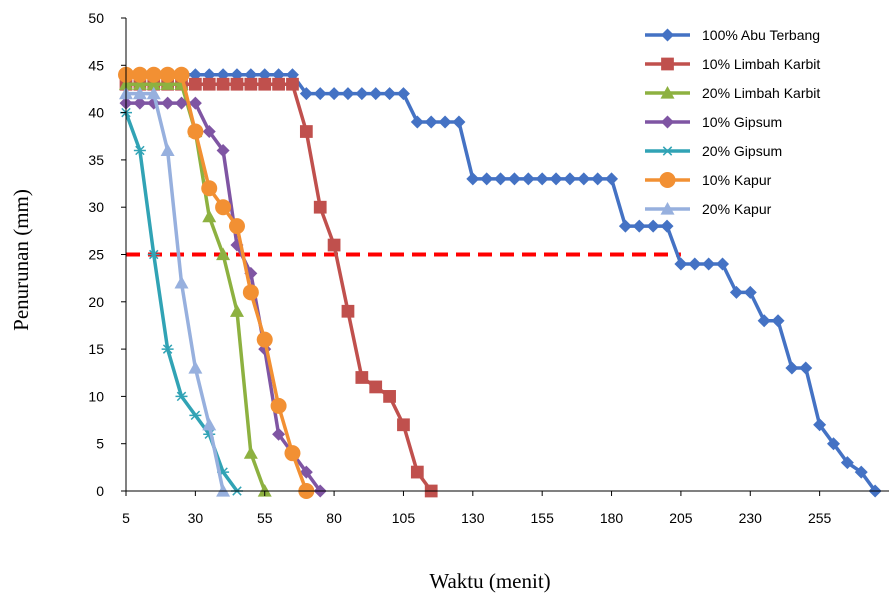 Image resolution: width=889 pixels, height=606 pixels. Describe the element at coordinates (742, 151) in the screenshot. I see `legend-label: 20% Gipsum` at that location.